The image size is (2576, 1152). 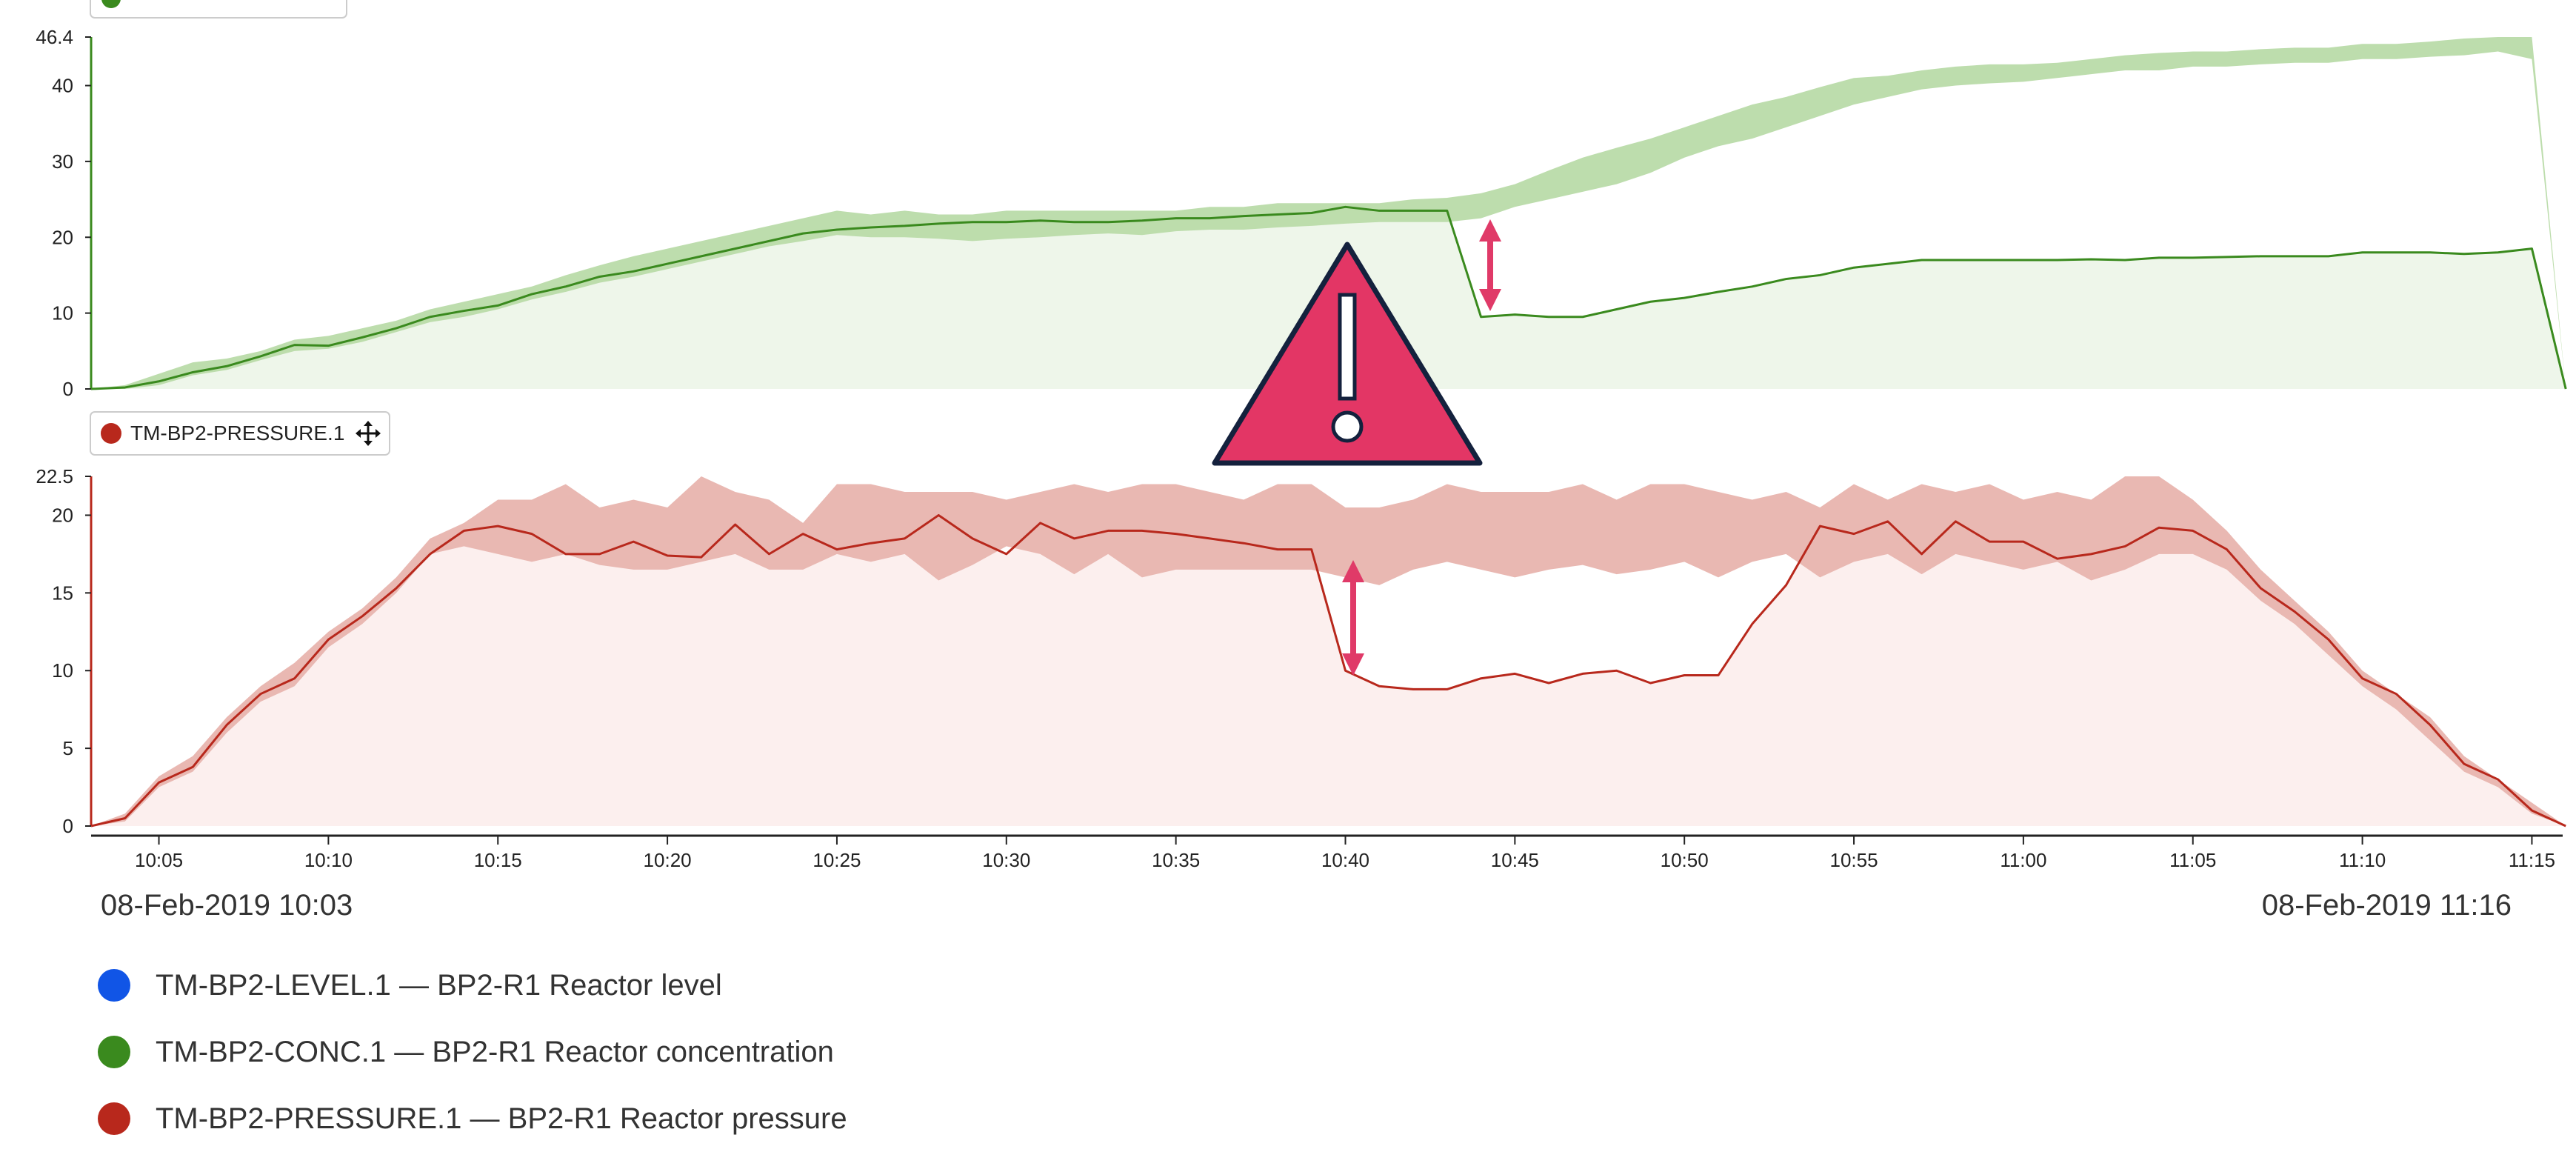 I want to click on x-tick-label: 10:35, so click(x=1176, y=860).